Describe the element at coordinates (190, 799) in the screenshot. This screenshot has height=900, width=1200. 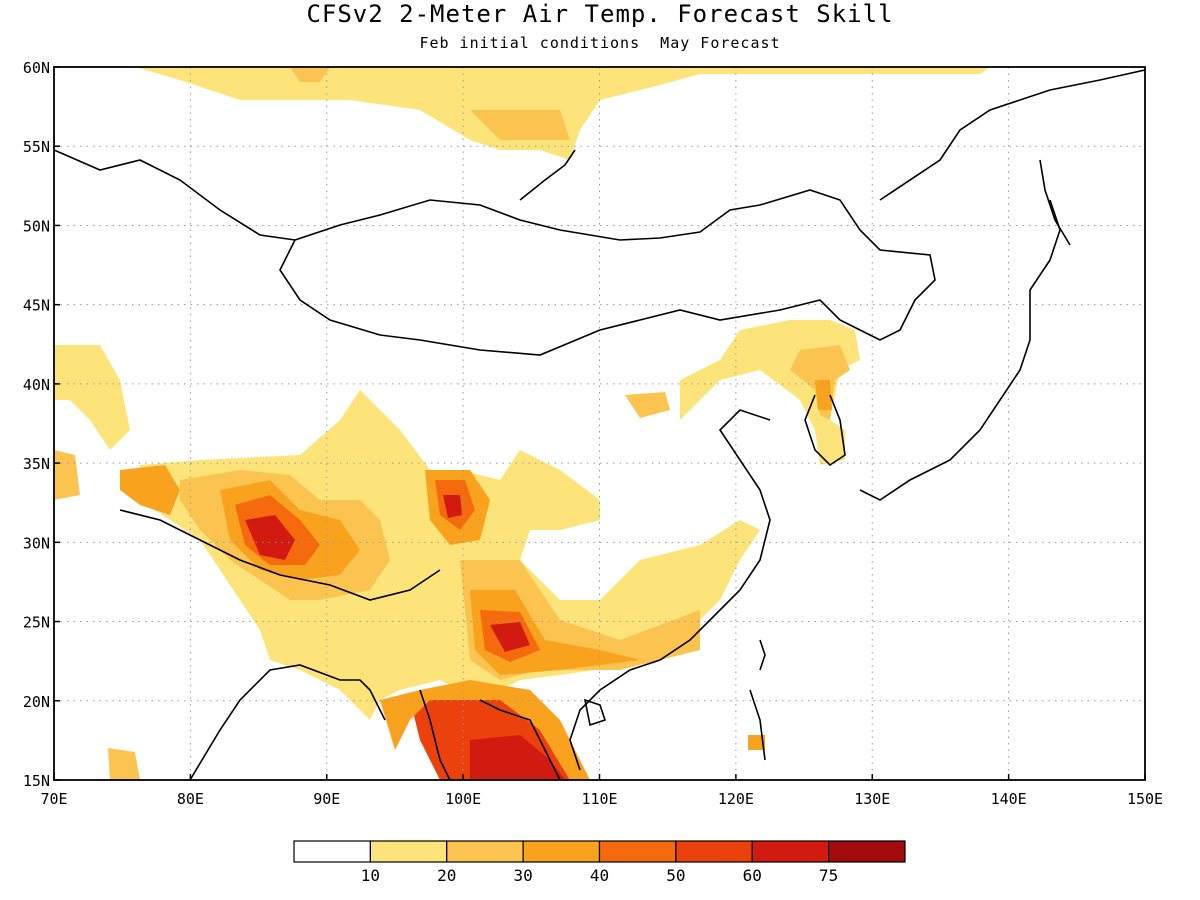
I see `x-tick-label: 80E` at that location.